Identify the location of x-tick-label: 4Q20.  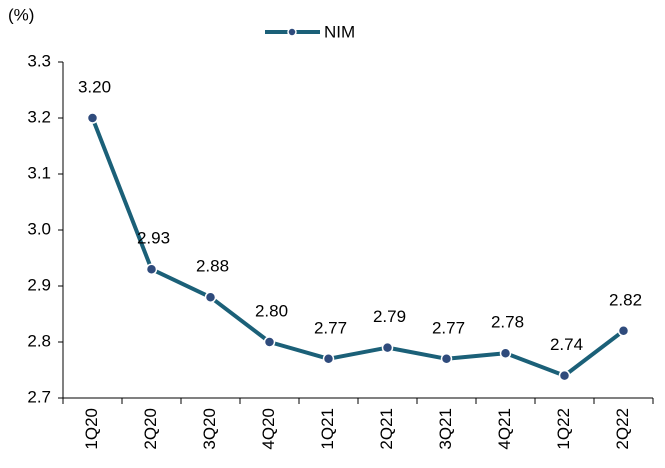
(268, 429).